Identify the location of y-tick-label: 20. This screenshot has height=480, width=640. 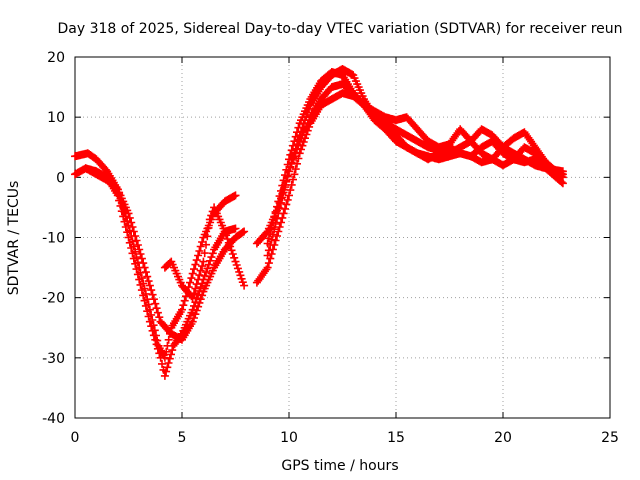
(56, 58).